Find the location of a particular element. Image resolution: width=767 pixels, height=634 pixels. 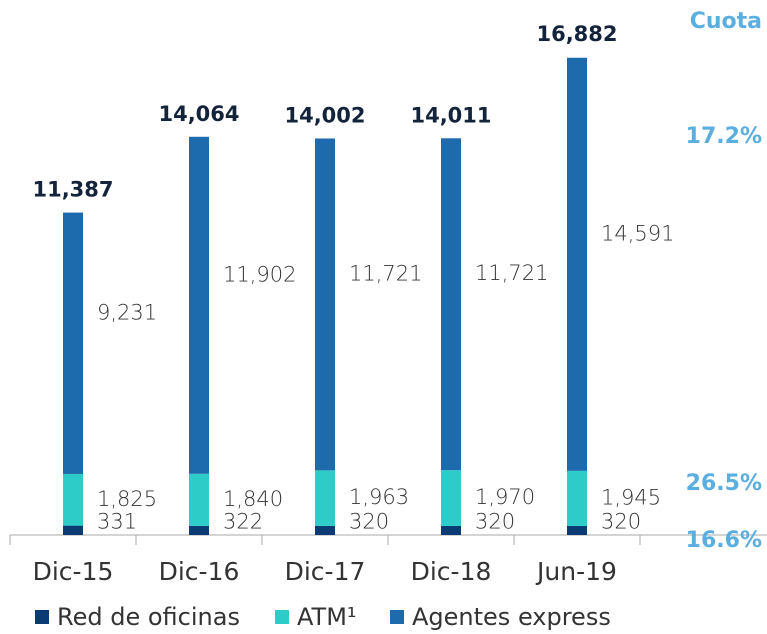

value-label: 9,231 is located at coordinates (127, 312).